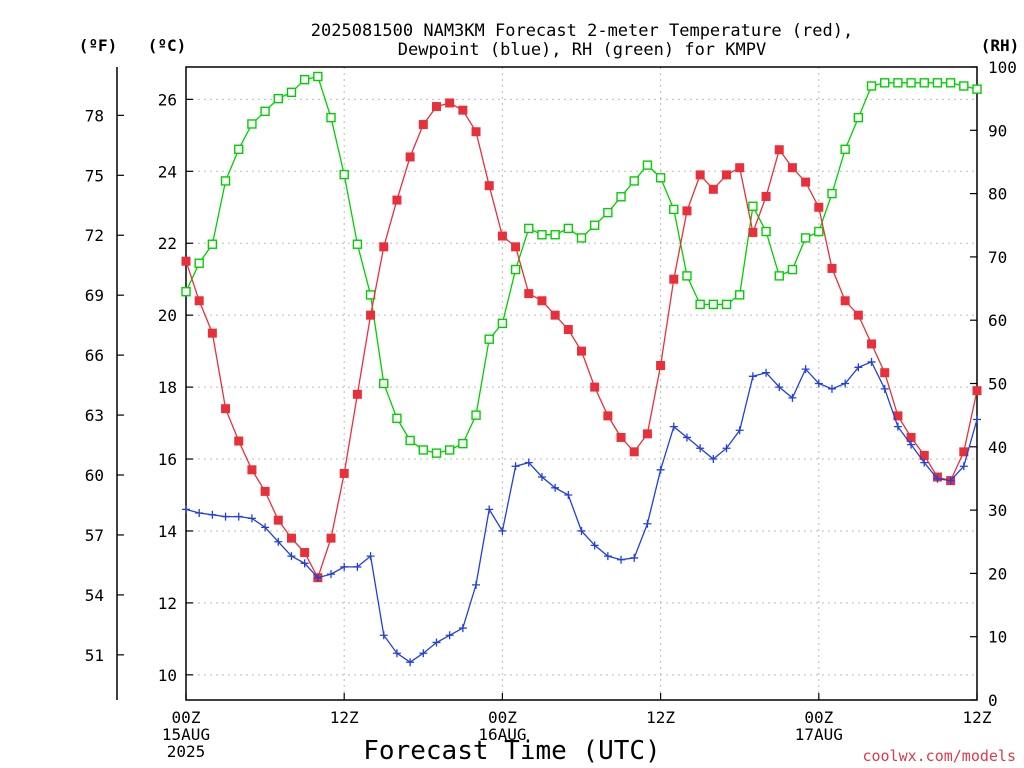 This screenshot has height=768, width=1024. I want to click on celsius-axis-unit: (ºC), so click(167, 45).